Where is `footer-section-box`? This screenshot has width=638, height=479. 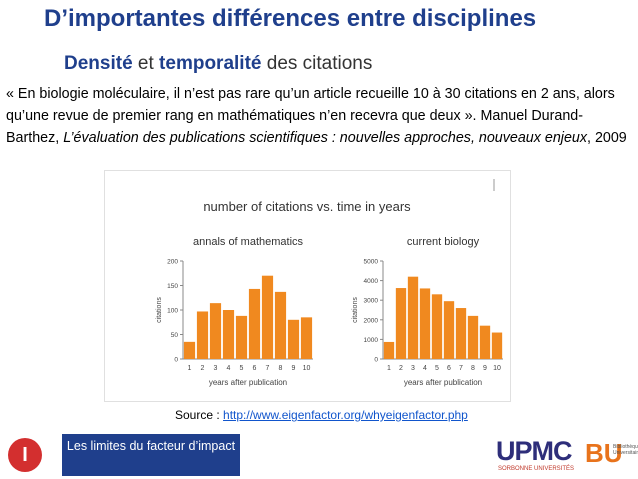 footer-section-box is located at coordinates (151, 455).